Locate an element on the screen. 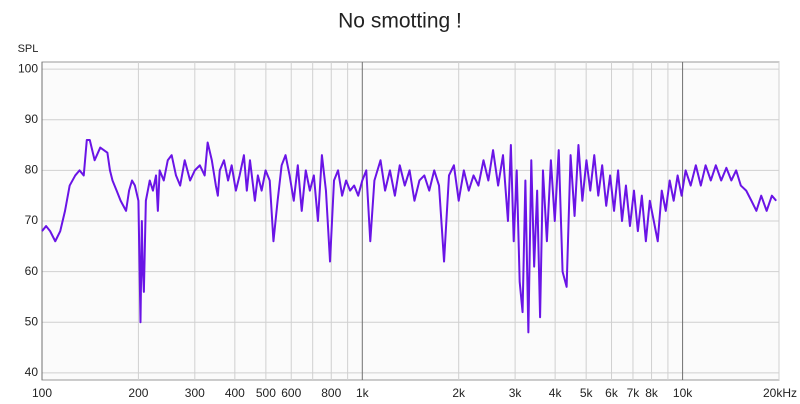 Image resolution: width=800 pixels, height=404 pixels. y-tick-label: 100 is located at coordinates (28, 68).